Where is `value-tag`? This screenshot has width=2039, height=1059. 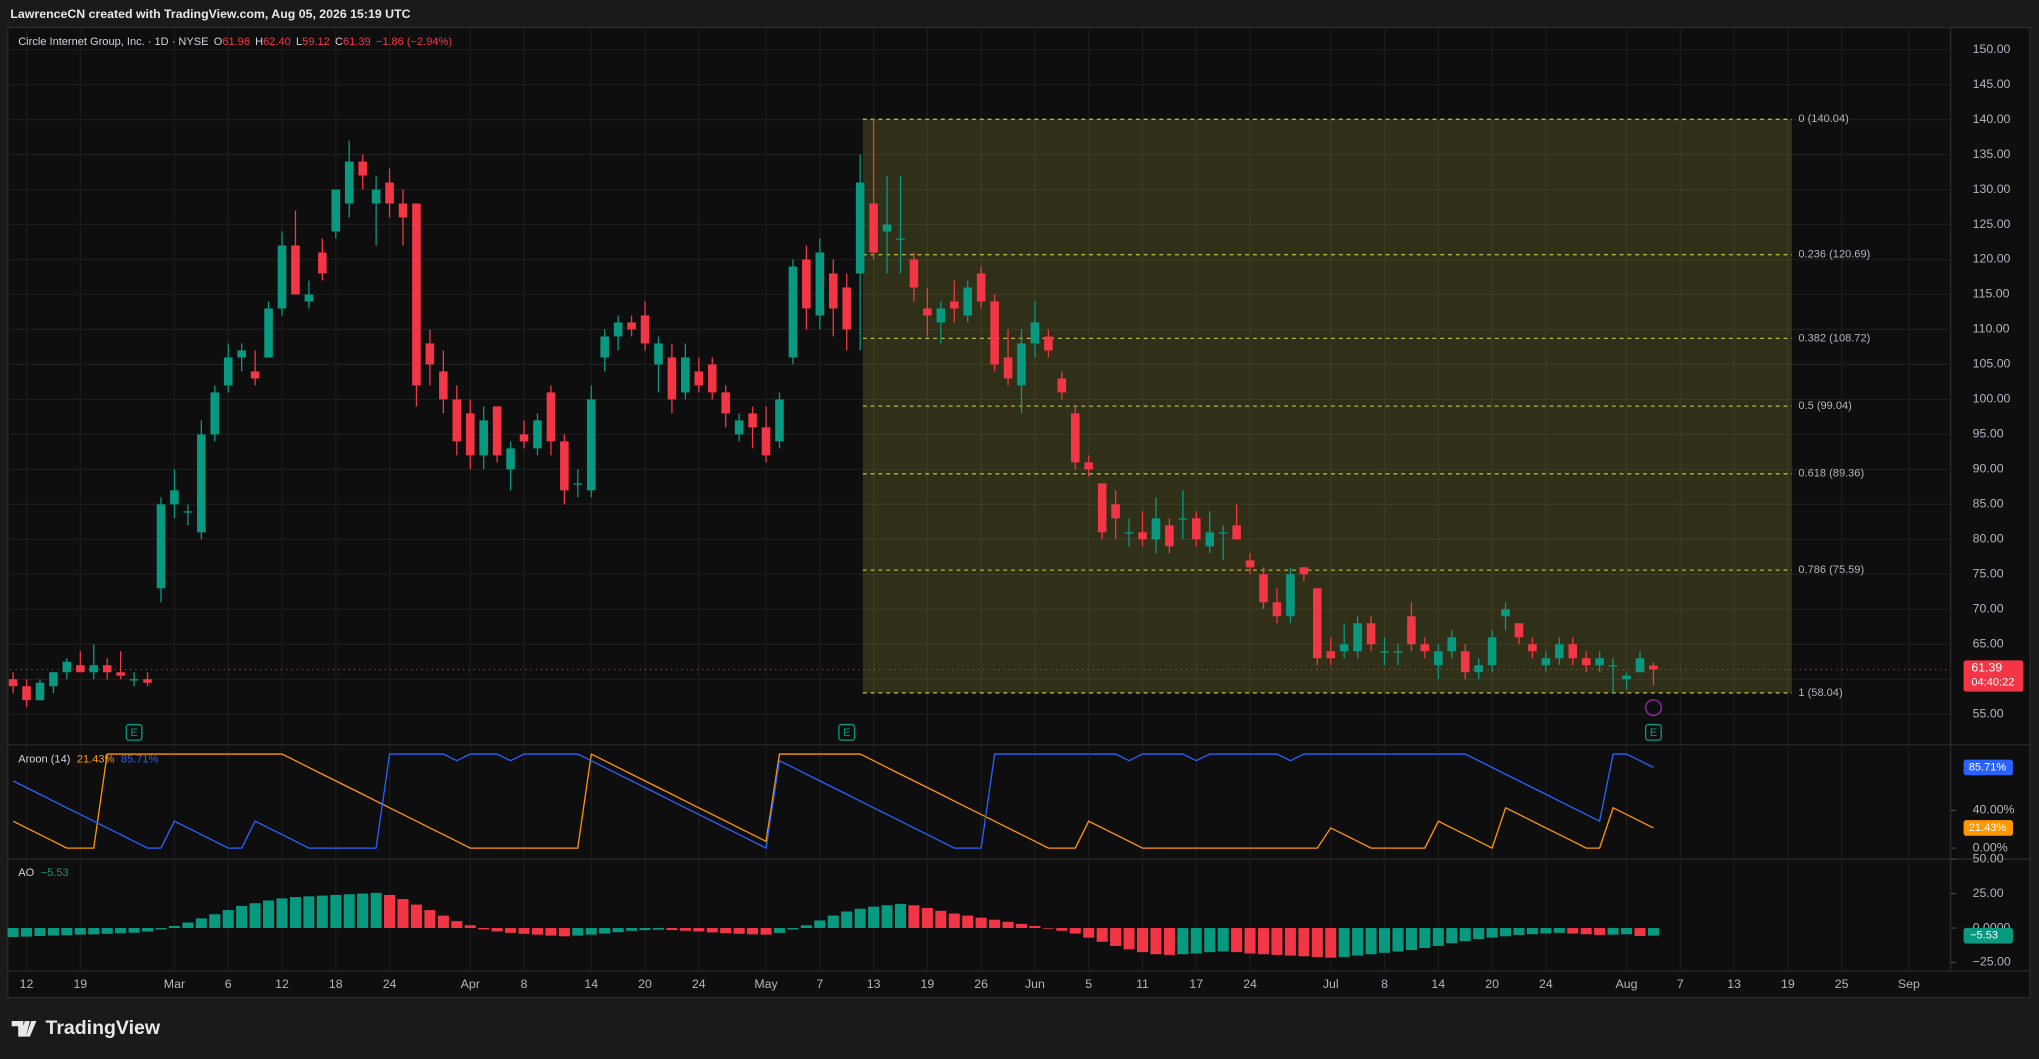
value-tag is located at coordinates (1988, 935).